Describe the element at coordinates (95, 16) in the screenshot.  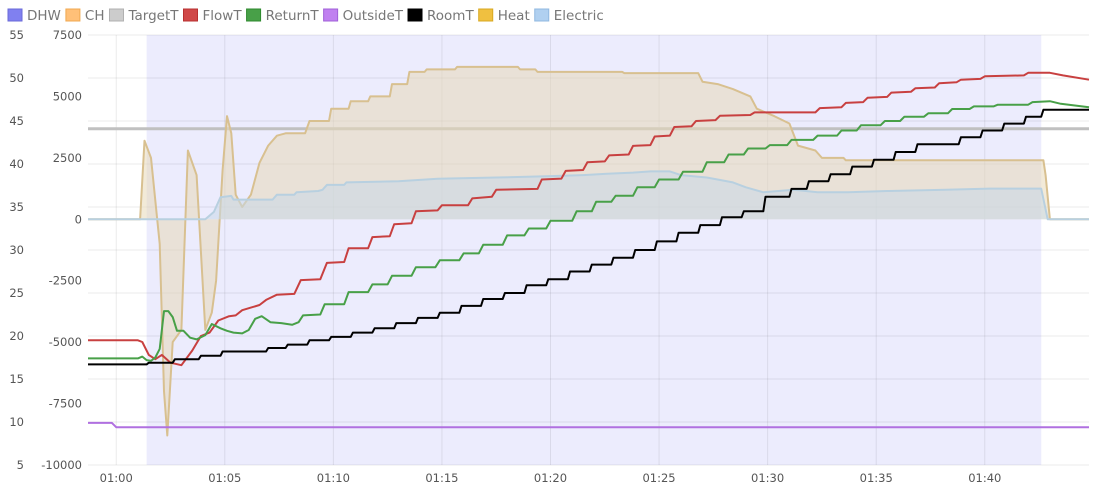
I see `legend-label: CH` at that location.